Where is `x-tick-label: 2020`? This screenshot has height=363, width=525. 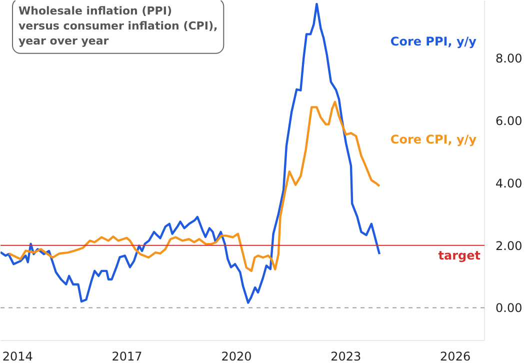 x-tick-label: 2020 is located at coordinates (236, 356).